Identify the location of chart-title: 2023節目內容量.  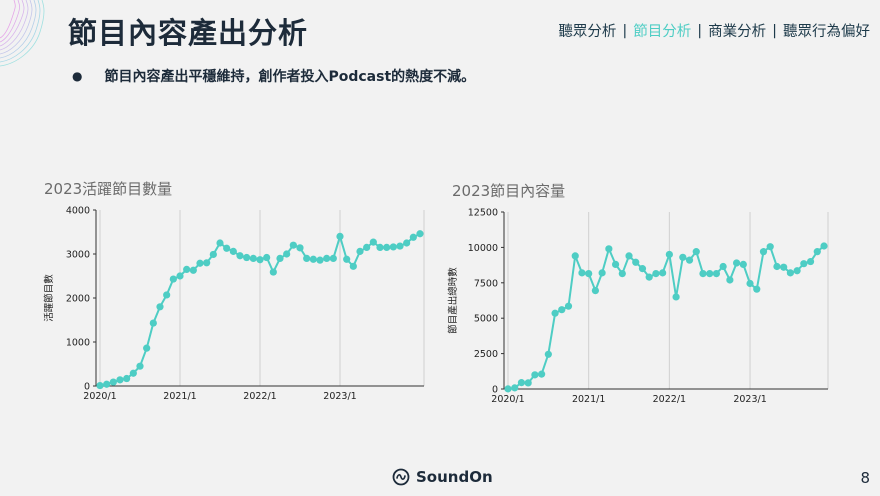
(509, 191).